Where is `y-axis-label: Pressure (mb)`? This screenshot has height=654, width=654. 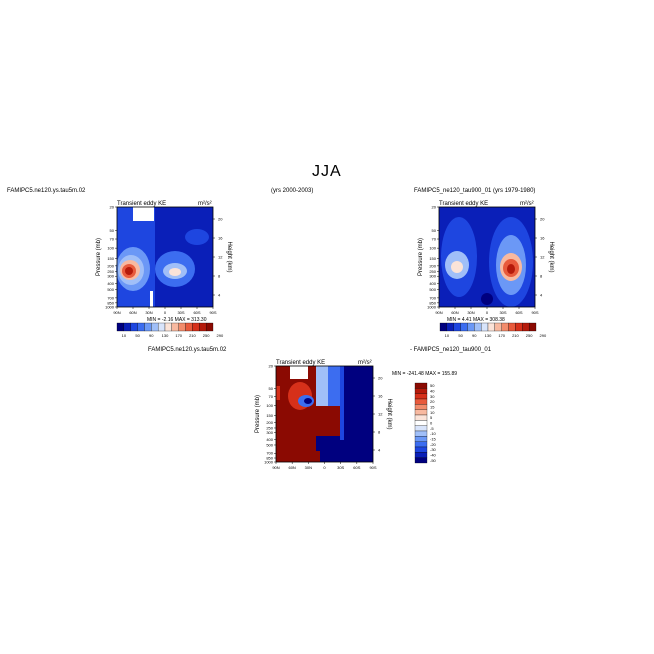 y-axis-label: Pressure (mb) is located at coordinates (421, 257).